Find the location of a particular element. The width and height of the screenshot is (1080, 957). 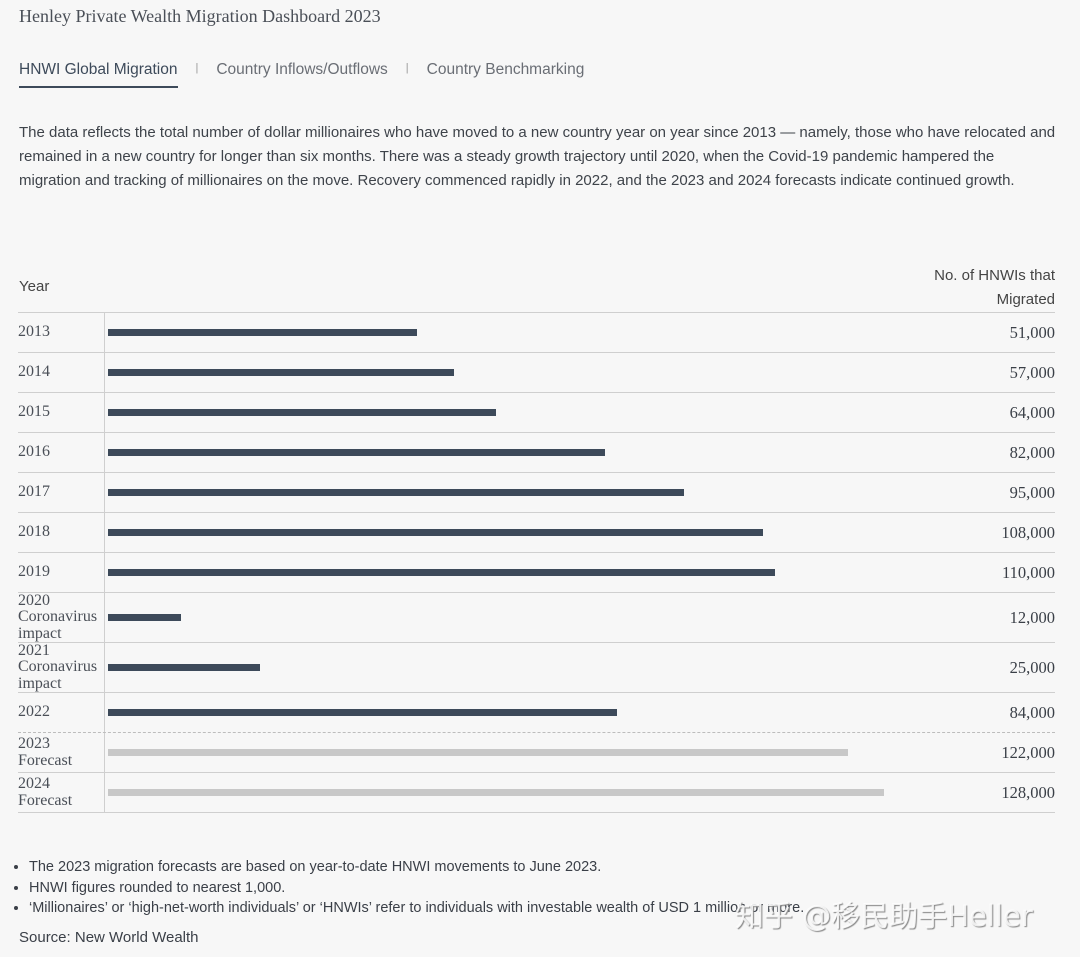

table-row: 2015 64,000 is located at coordinates (536, 413).